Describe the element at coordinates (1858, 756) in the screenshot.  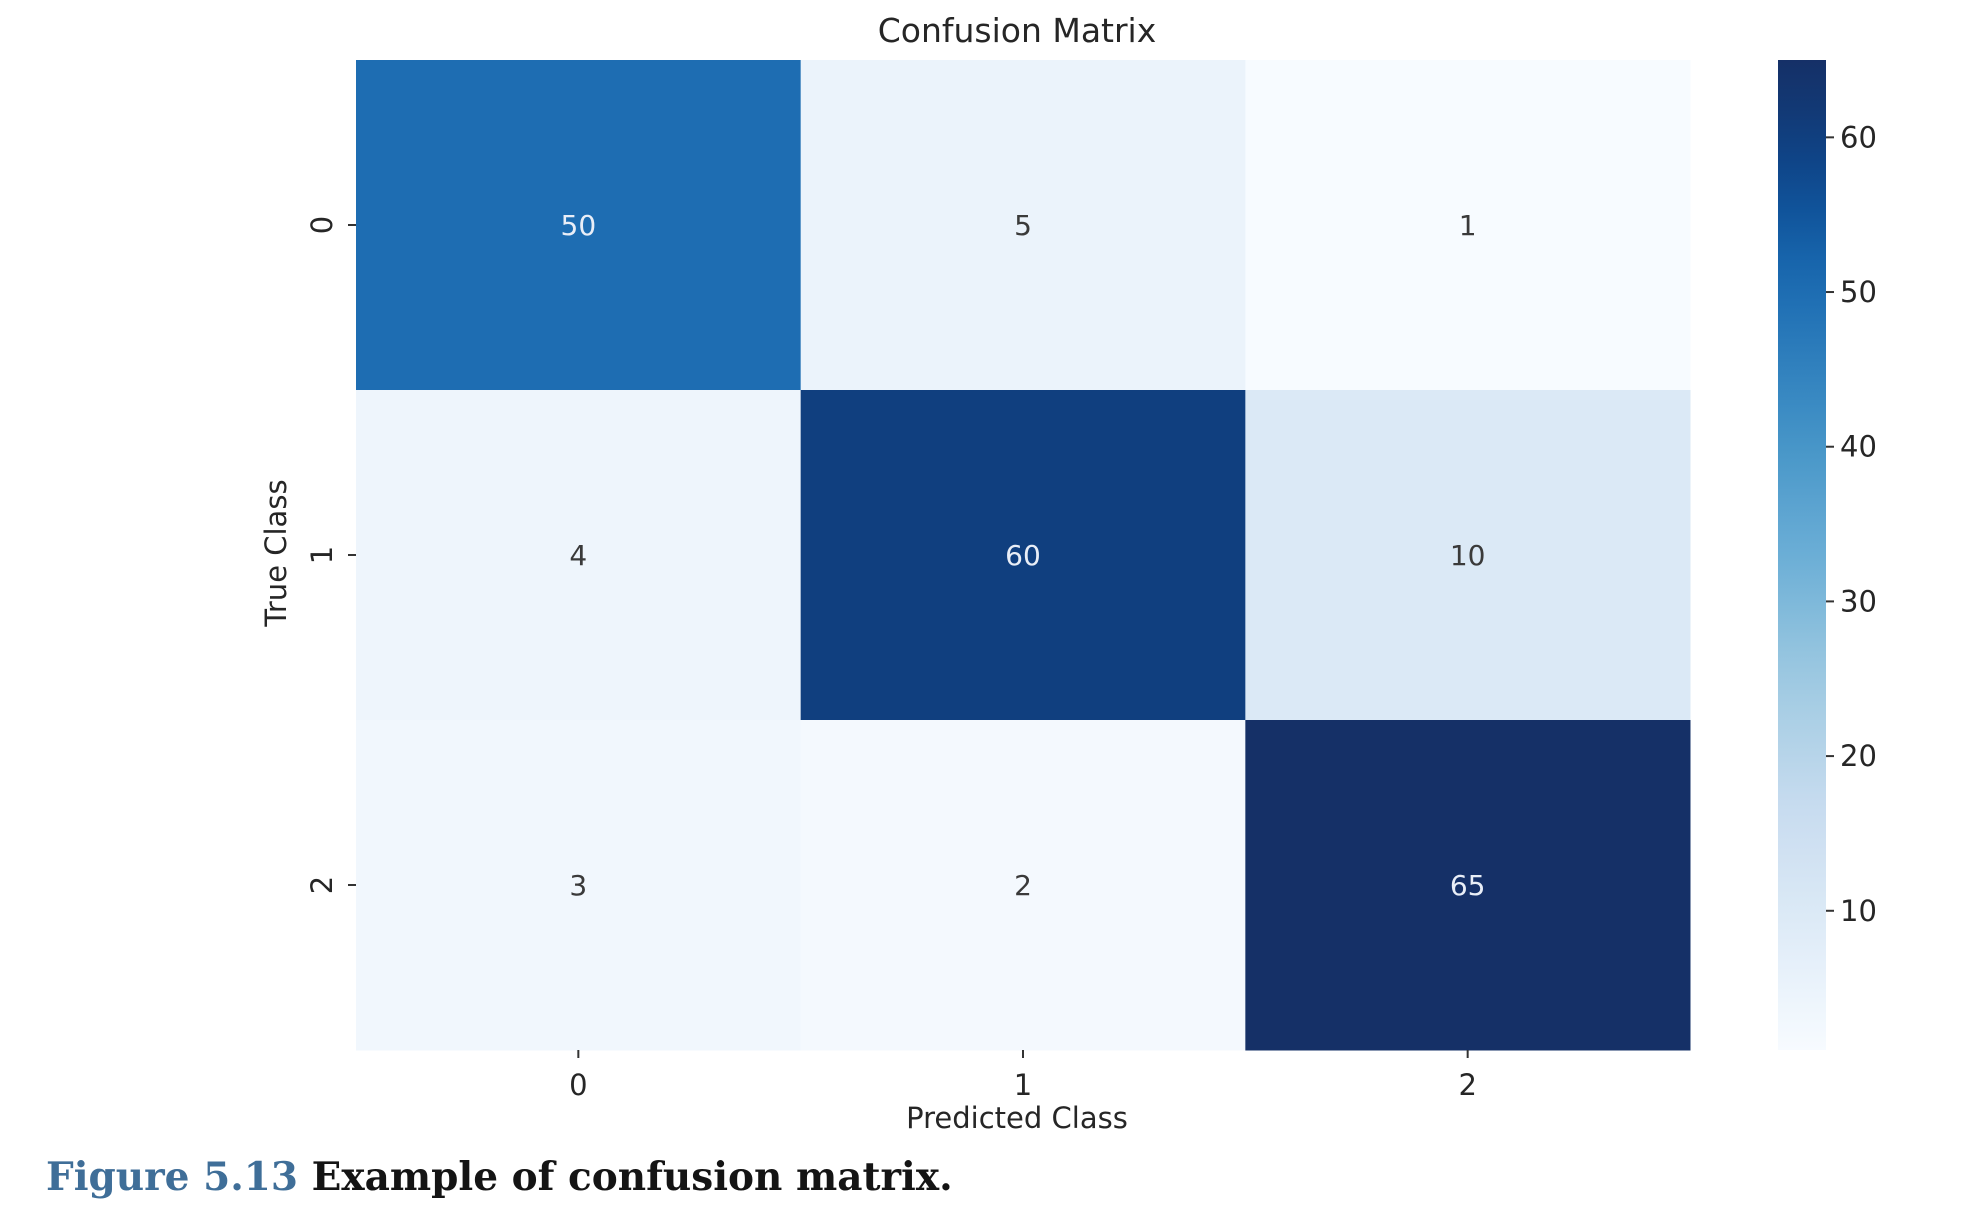
I see `colorbar-tick-label: 20` at that location.